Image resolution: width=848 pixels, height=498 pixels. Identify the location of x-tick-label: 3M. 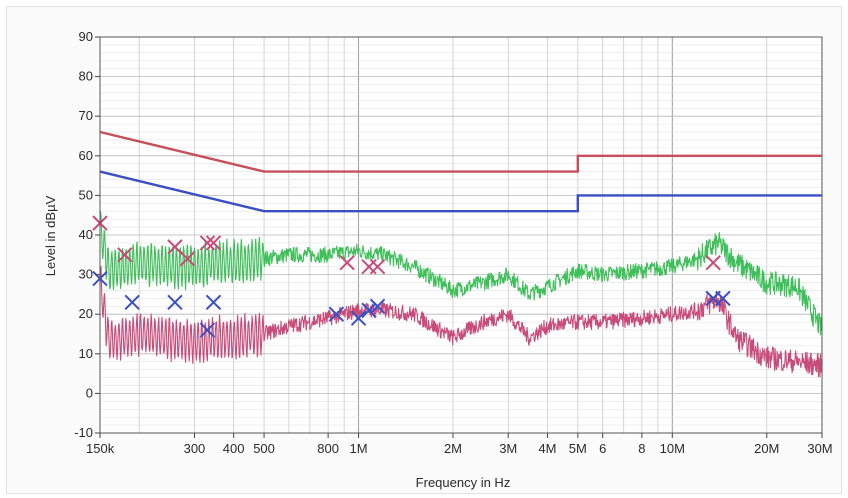
(508, 448).